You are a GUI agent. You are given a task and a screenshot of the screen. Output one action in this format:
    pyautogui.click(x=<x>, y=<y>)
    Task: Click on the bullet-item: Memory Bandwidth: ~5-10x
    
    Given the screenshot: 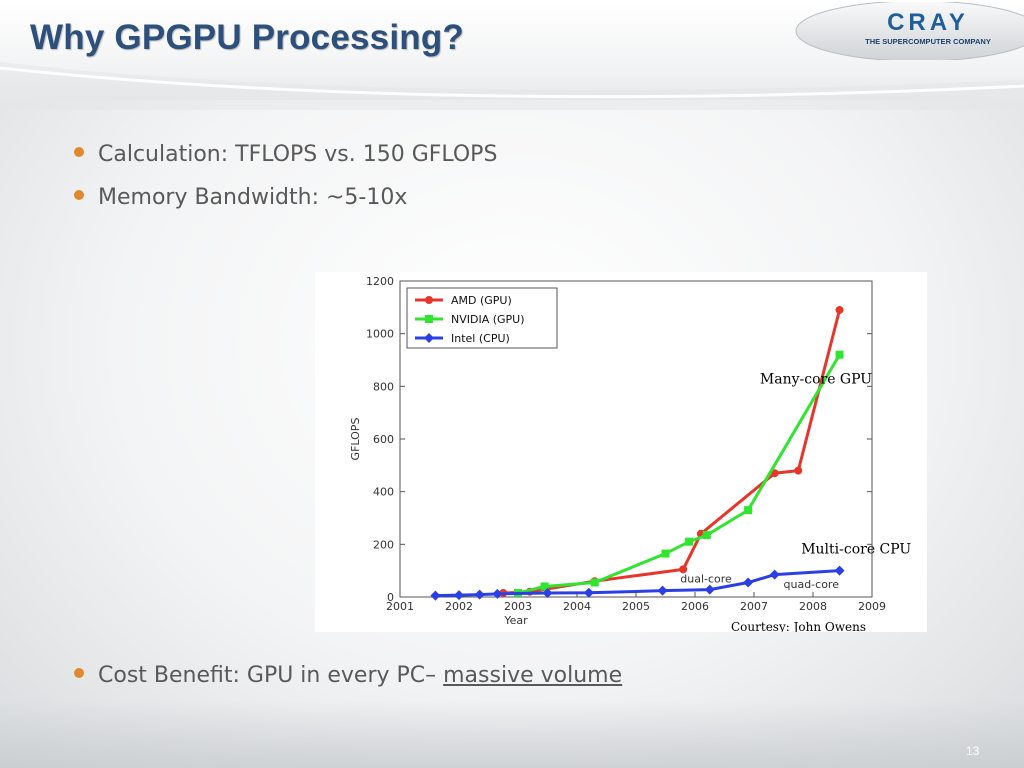 What is the action you would take?
    pyautogui.click(x=240, y=197)
    